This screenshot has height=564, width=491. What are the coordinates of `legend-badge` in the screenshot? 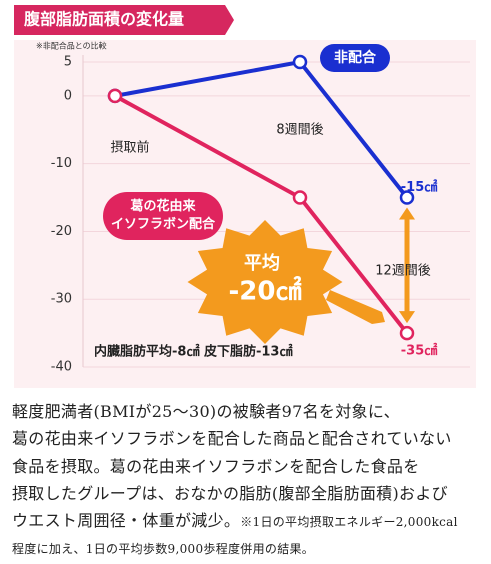 It's located at (355, 58).